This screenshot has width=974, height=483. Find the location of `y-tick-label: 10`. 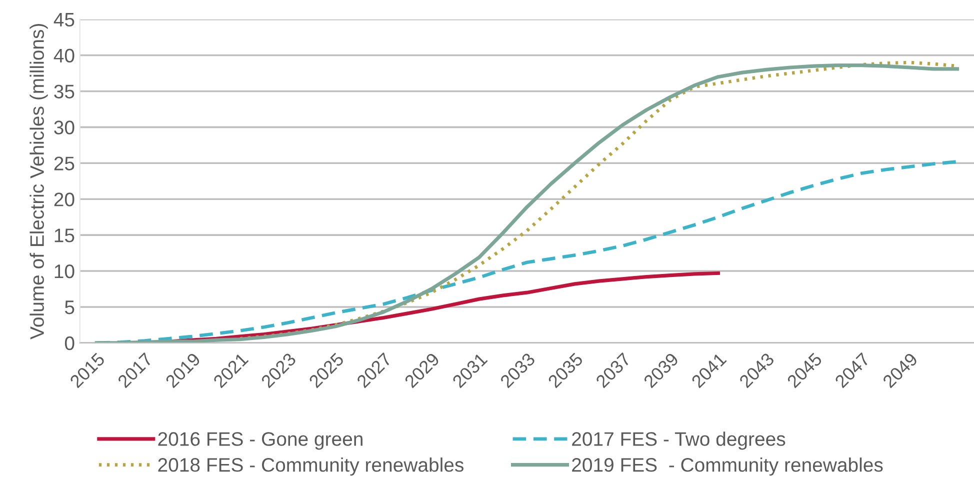

y-tick-label: 10 is located at coordinates (64, 271).